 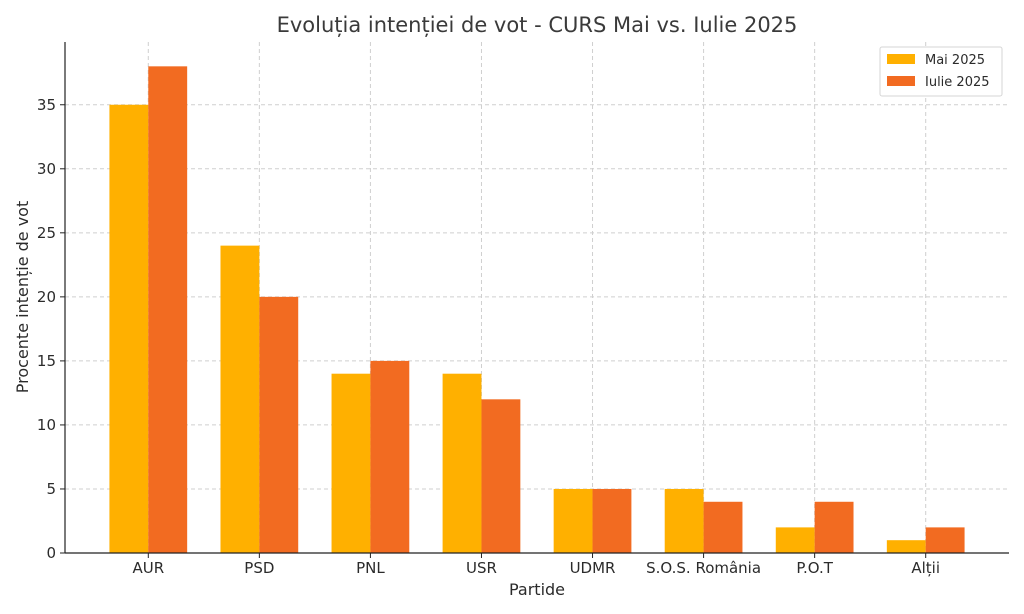 What do you see at coordinates (481, 568) in the screenshot?
I see `x-tick-label: USR` at bounding box center [481, 568].